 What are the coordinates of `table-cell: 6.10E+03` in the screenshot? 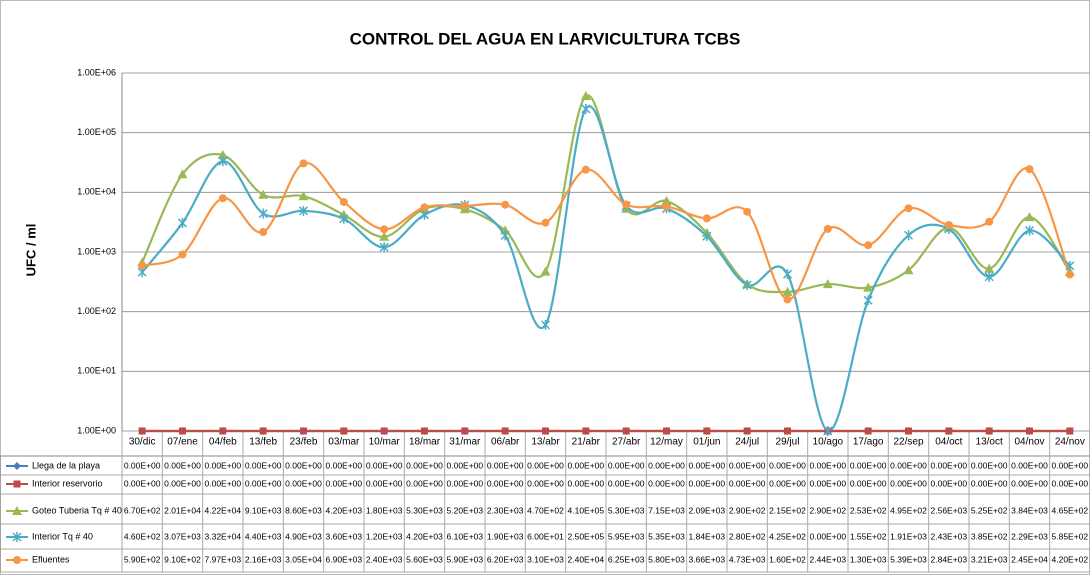 It's located at (465, 536).